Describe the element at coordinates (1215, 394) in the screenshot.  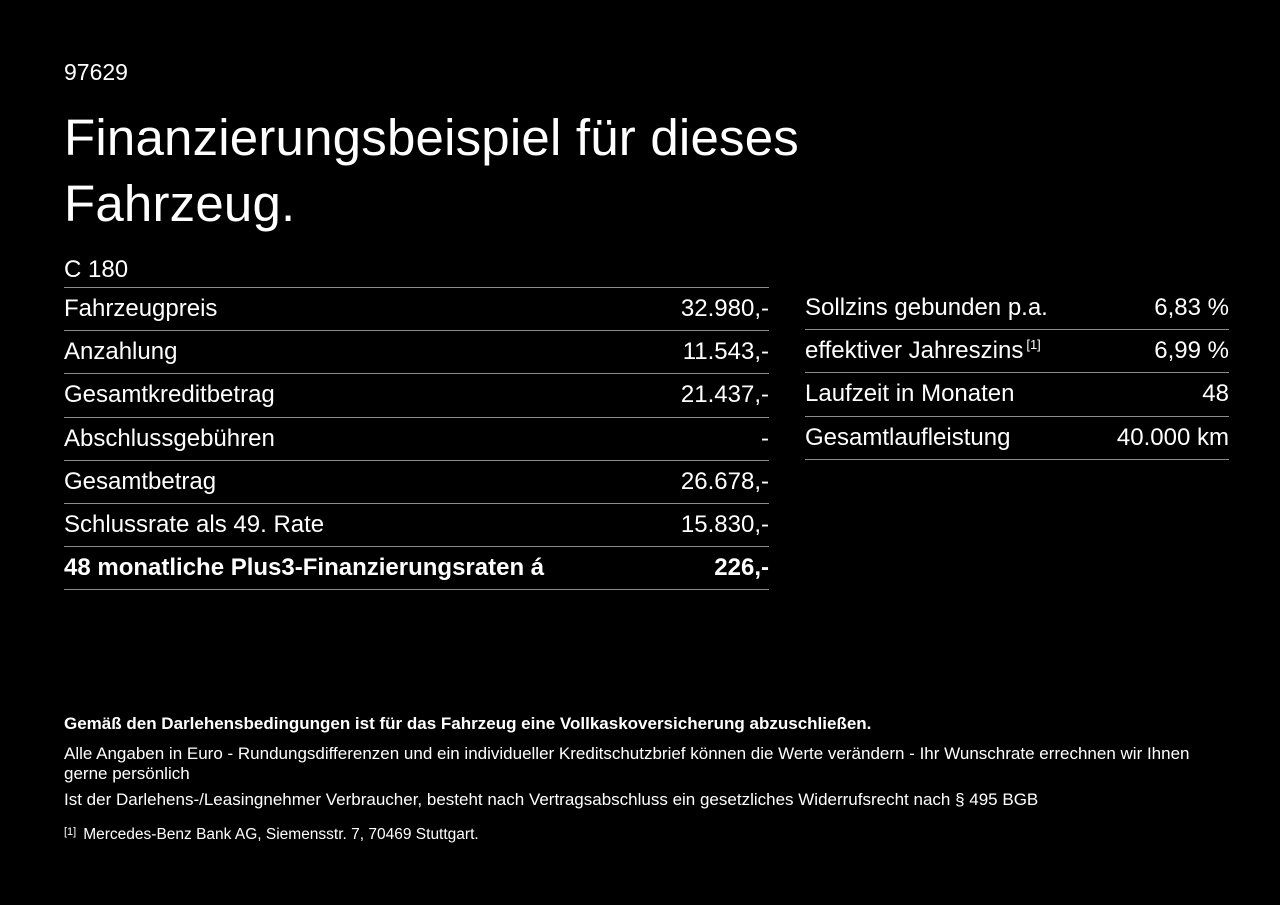
I see `row-value: 48` at that location.